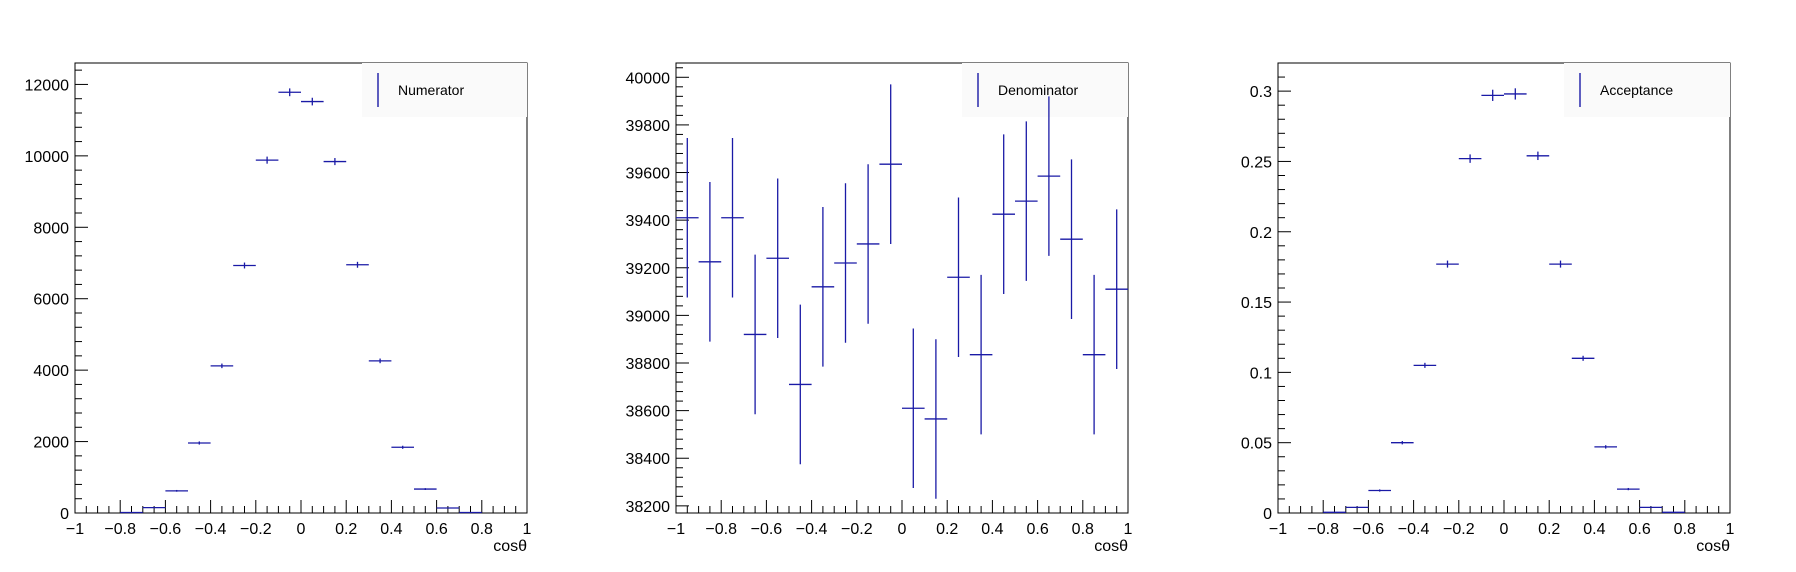  Describe the element at coordinates (648, 174) in the screenshot. I see `y-tick-label-39600: 39600` at that location.